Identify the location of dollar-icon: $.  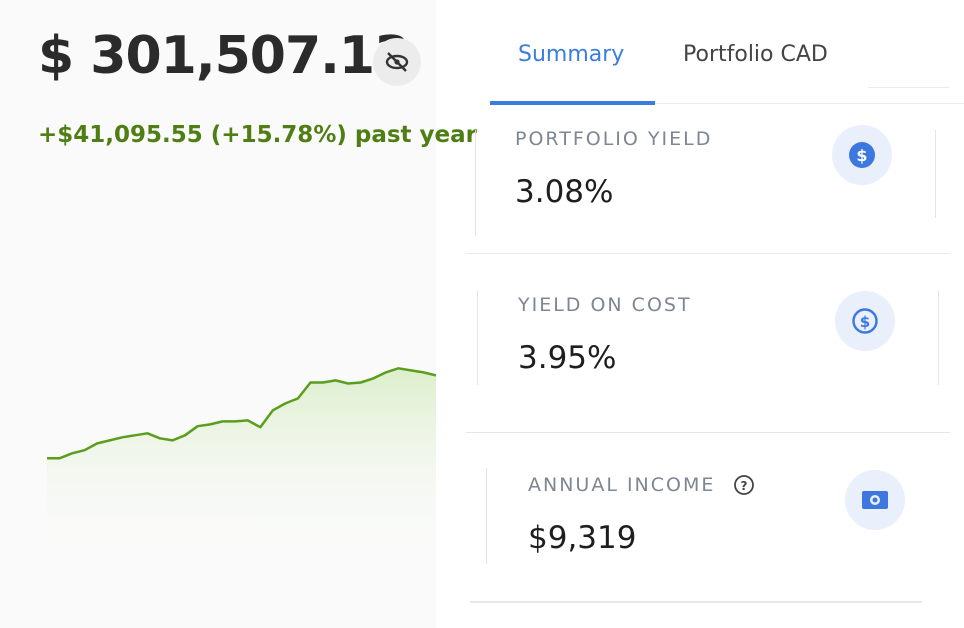
(862, 155).